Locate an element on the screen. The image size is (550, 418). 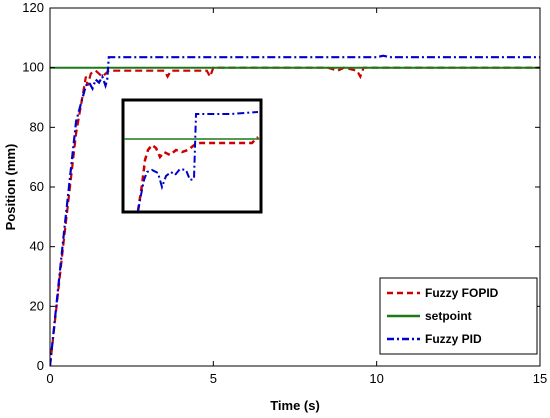
zoom-inset is located at coordinates (192, 156).